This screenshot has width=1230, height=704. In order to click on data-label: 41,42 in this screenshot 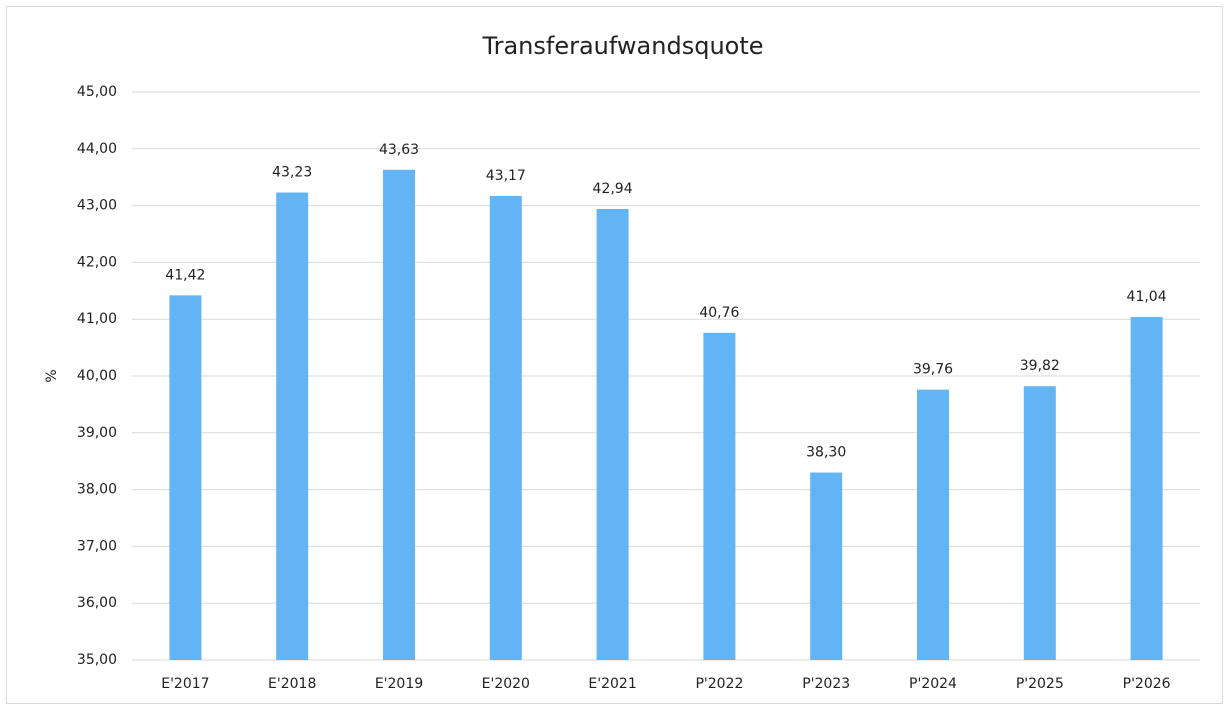, I will do `click(185, 275)`.